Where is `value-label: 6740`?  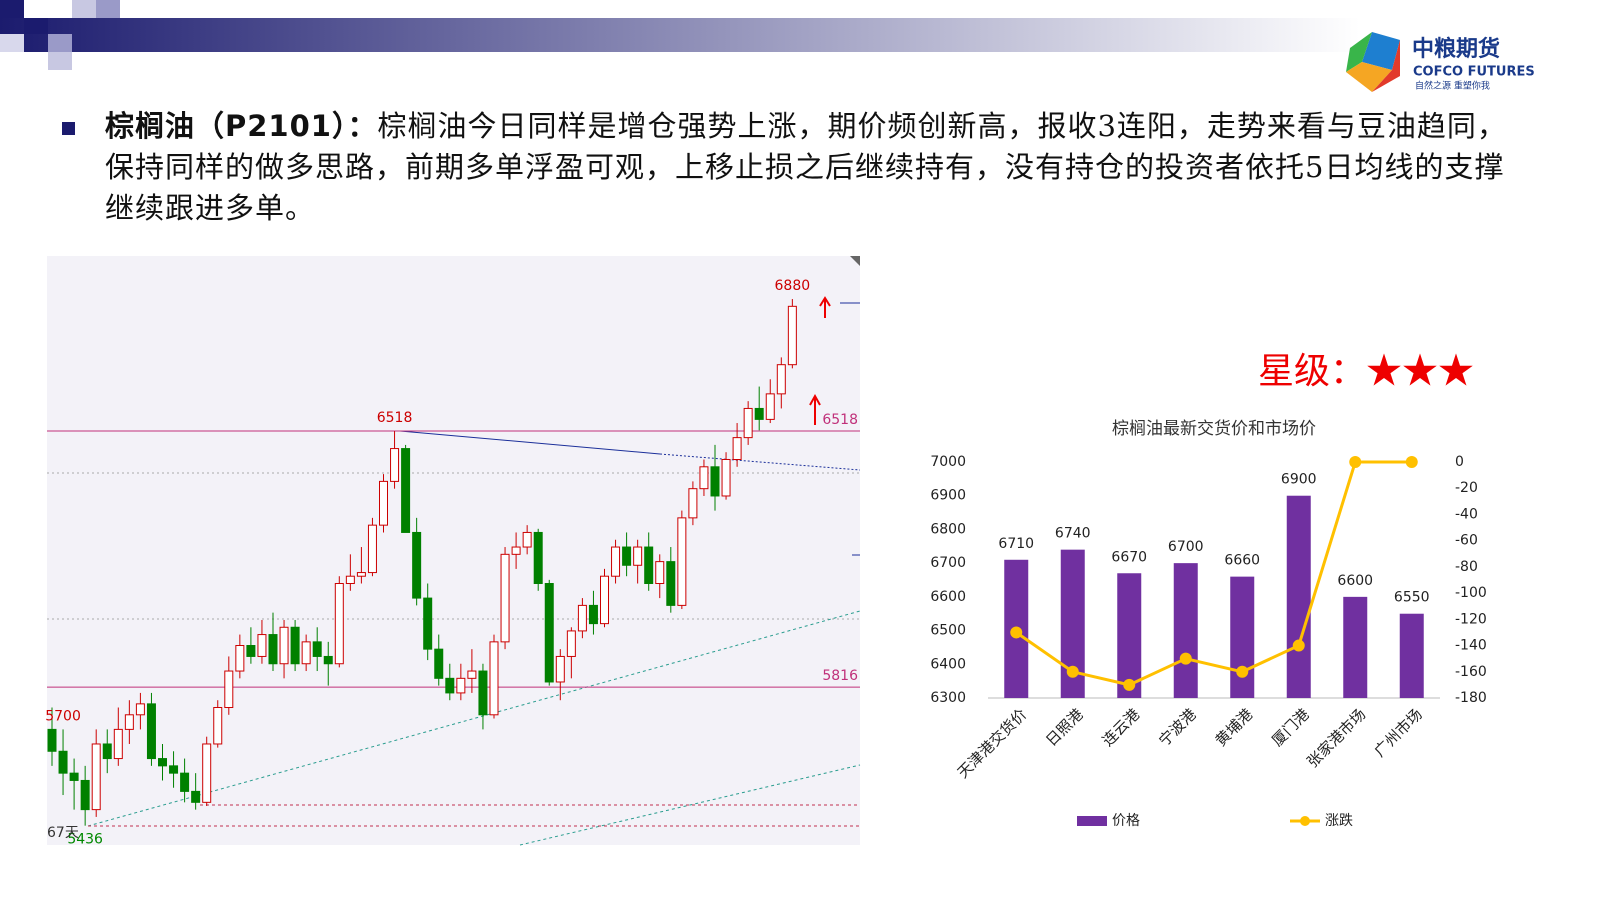 value-label: 6740 is located at coordinates (1073, 534).